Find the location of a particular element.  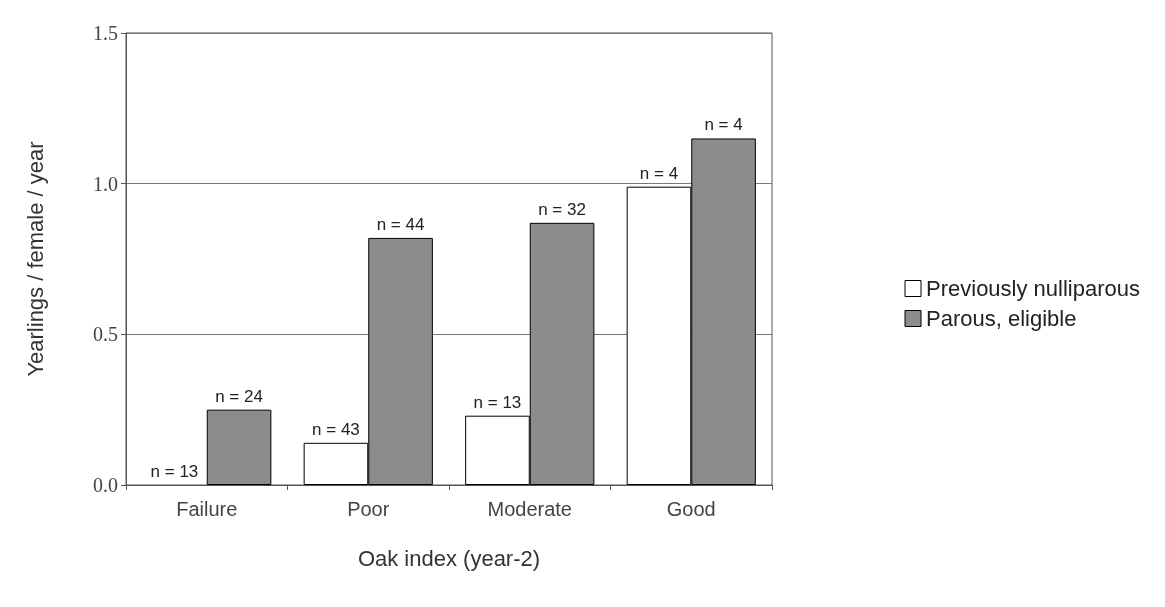

x-tick-label: Failure is located at coordinates (207, 509).